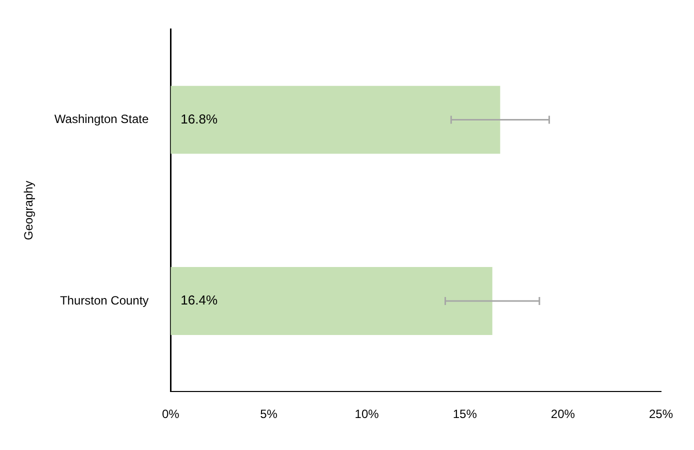 The image size is (694, 450). What do you see at coordinates (563, 414) in the screenshot?
I see `x-tick-label: 20%` at bounding box center [563, 414].